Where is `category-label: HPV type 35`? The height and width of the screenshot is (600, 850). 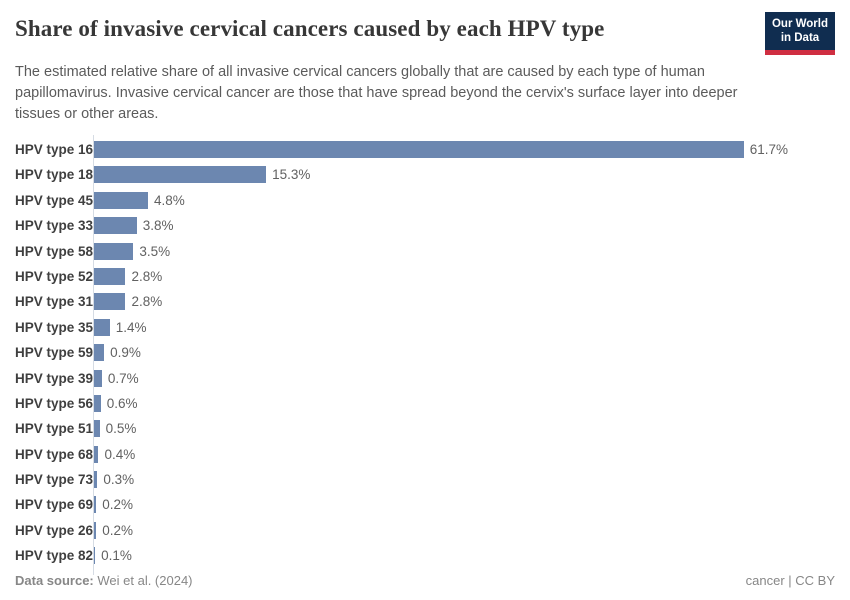
category-label: HPV type 35 is located at coordinates (54, 327).